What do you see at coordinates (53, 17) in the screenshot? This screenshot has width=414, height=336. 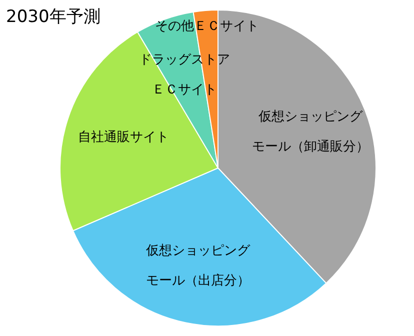 I see `chart-title: 2030年予測` at bounding box center [53, 17].